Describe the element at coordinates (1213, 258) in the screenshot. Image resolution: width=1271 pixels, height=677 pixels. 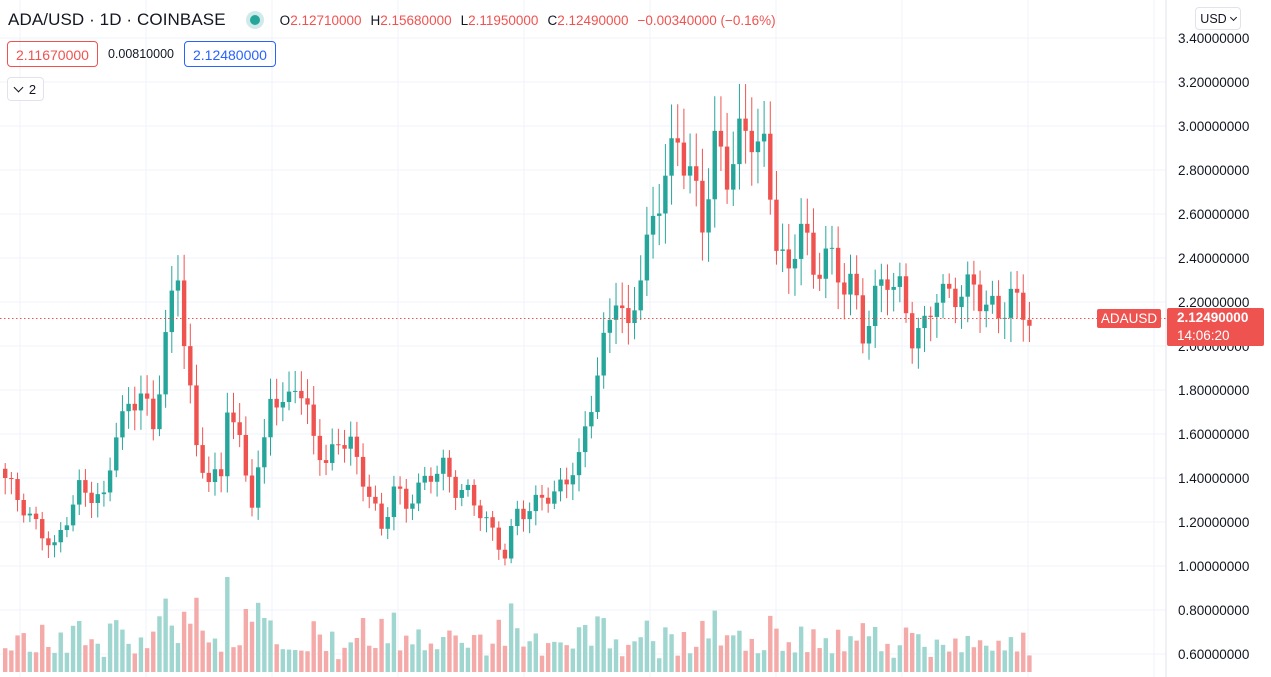
I see `price-tick-label: 2.40000000` at that location.